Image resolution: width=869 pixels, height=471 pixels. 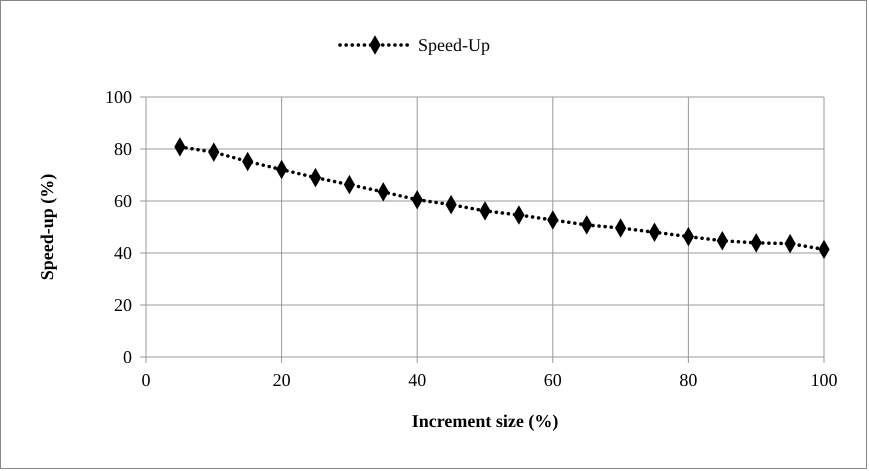 I want to click on y-tick-label: 60, so click(x=123, y=200).